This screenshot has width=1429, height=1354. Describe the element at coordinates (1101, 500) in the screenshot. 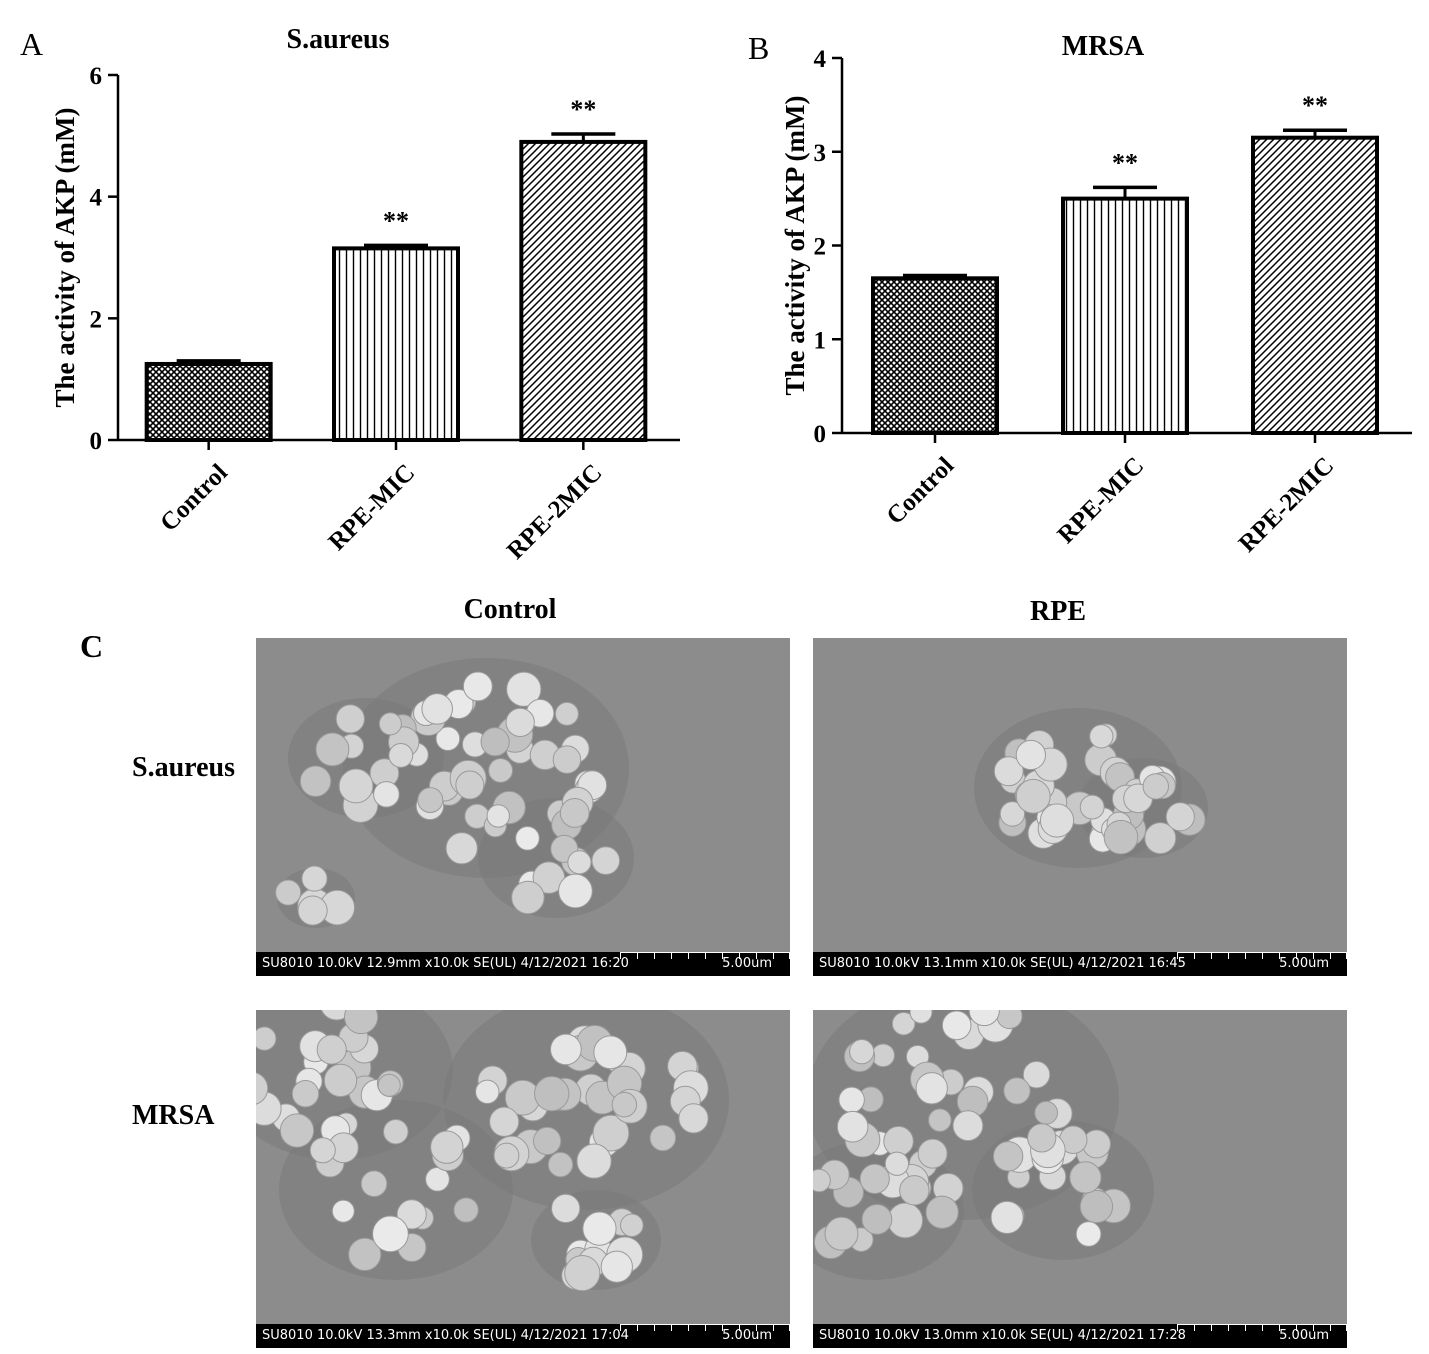

I see `x-tick-label: RPE-MIC` at that location.